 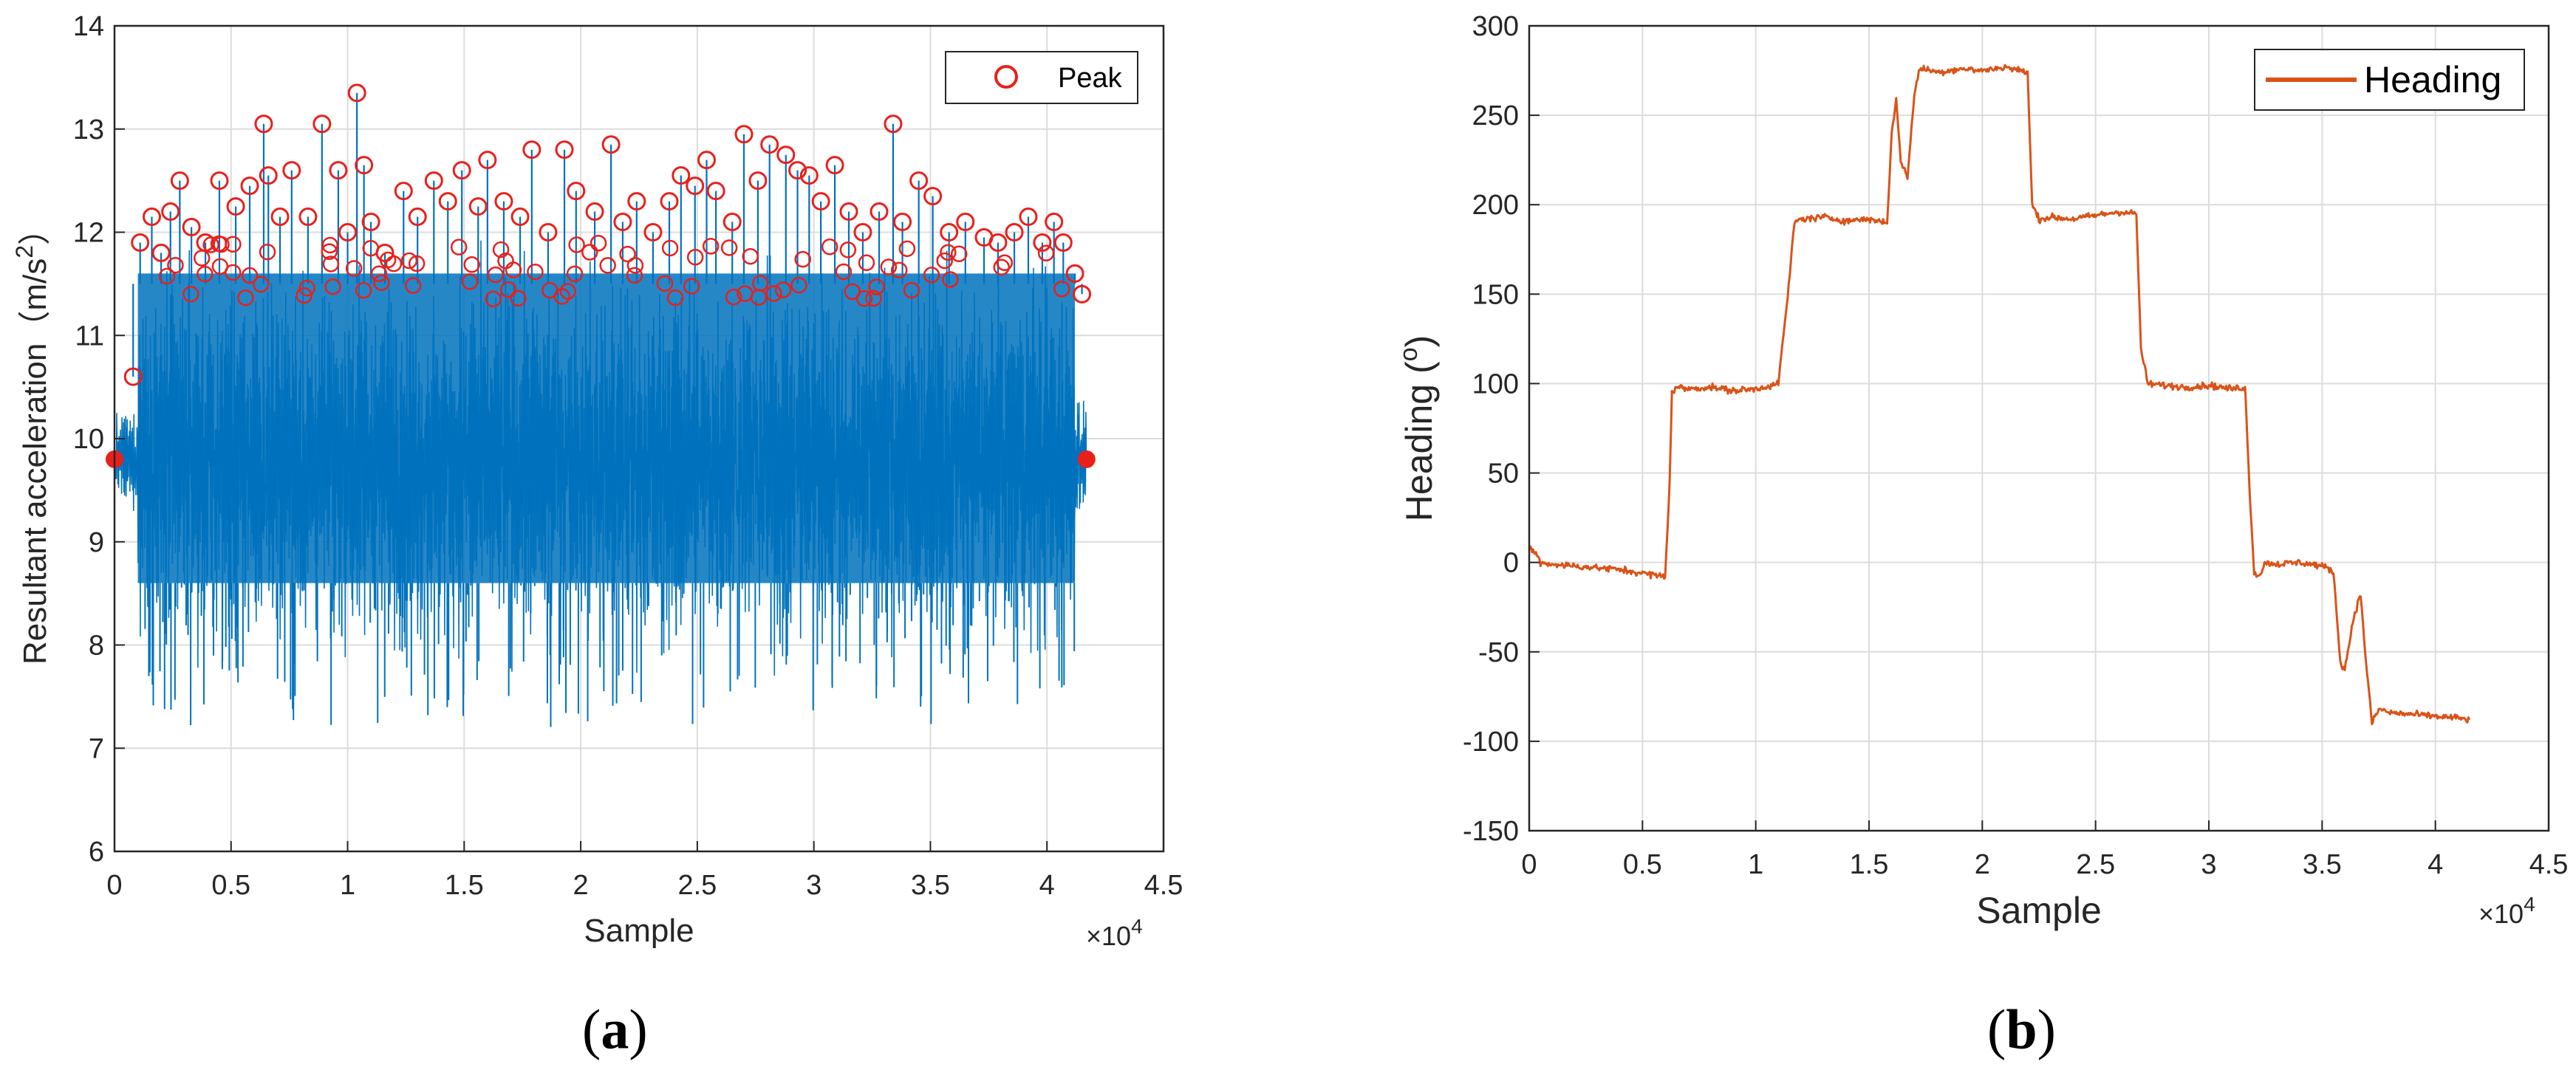 I want to click on legend-b: Heading, so click(x=2389, y=80).